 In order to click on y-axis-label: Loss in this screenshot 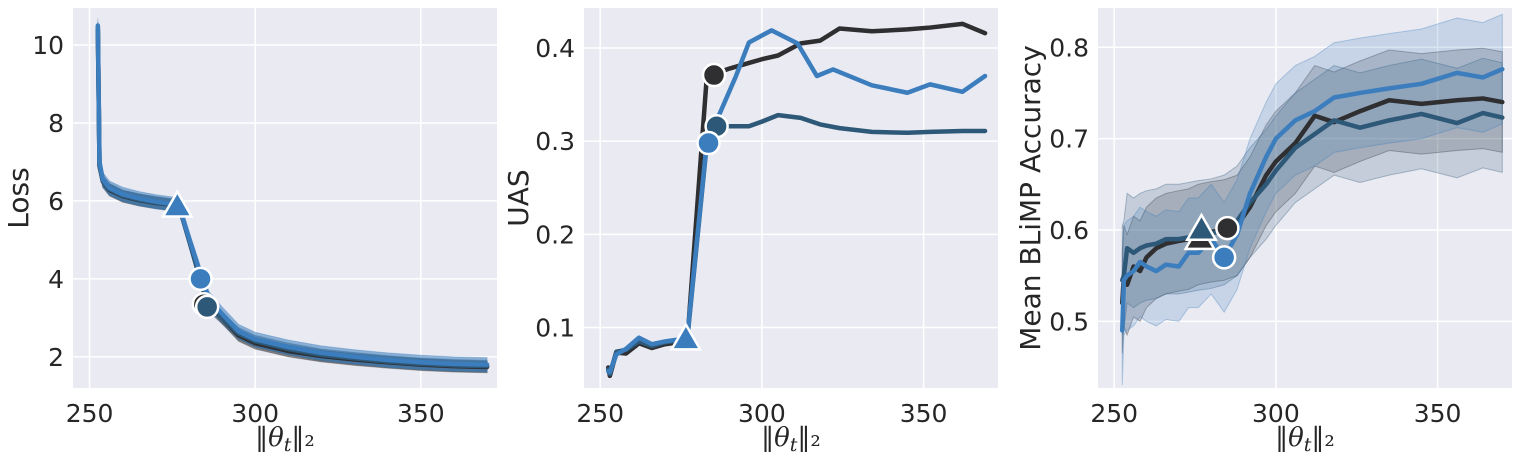, I will do `click(18, 197)`.